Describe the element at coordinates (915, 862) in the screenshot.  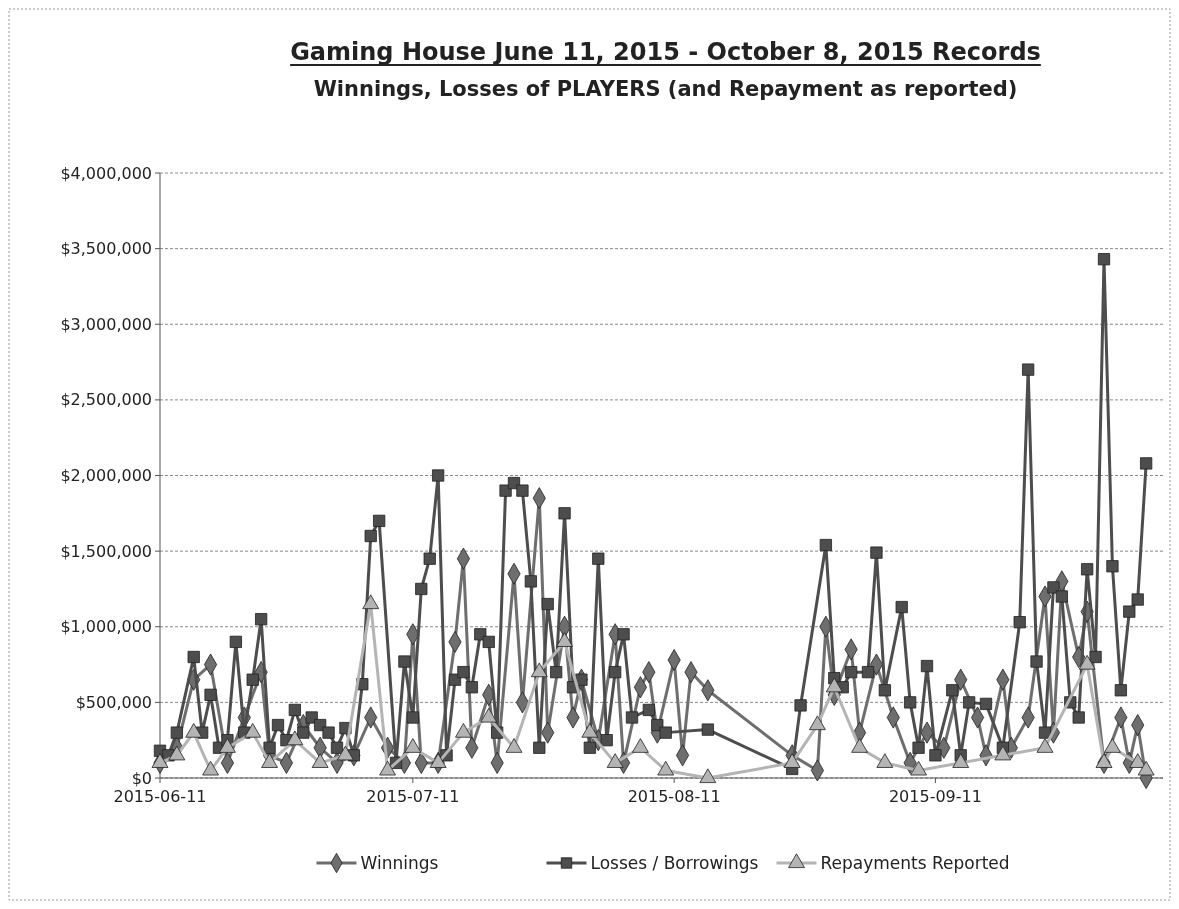
I see `legend-label: Repayments Reported` at that location.